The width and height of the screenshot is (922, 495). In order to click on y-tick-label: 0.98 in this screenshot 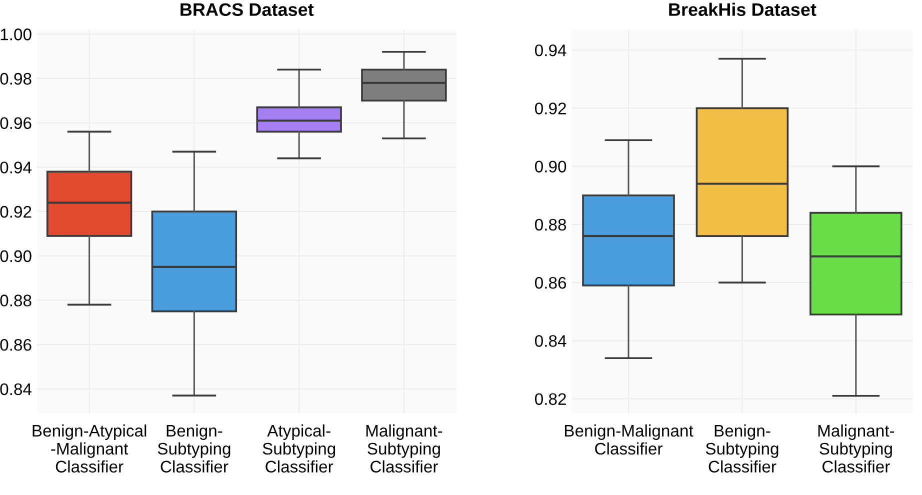, I will do `click(16, 78)`.